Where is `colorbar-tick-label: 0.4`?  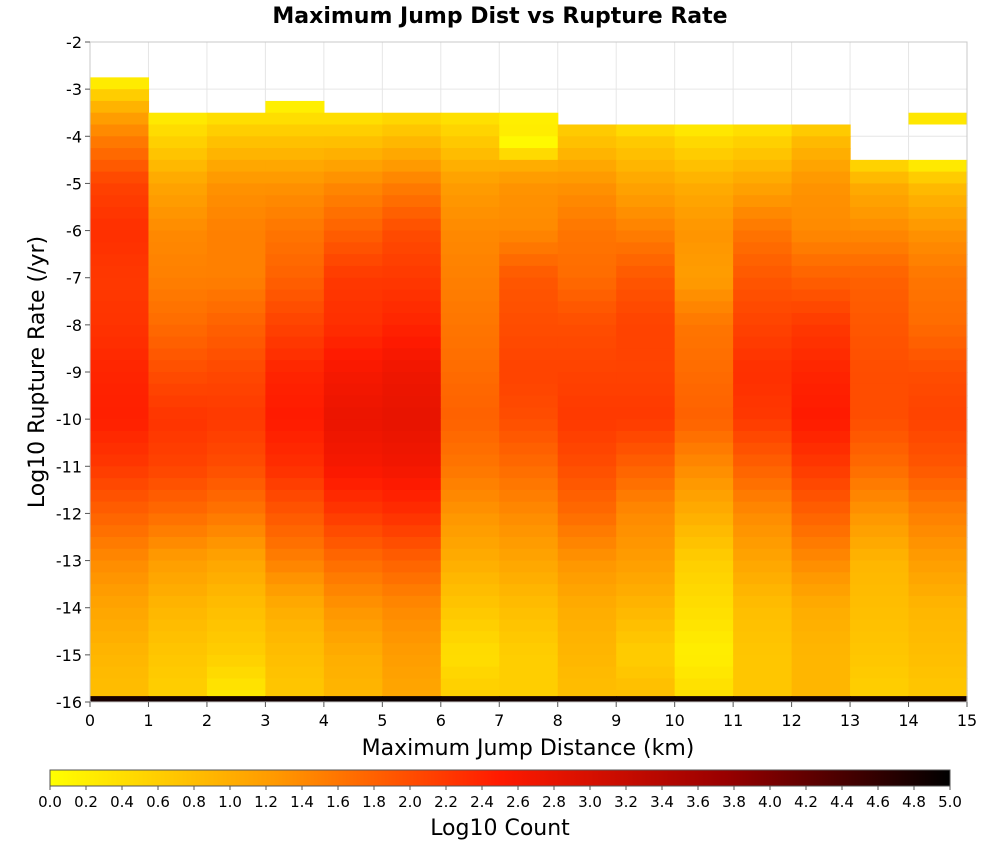
colorbar-tick-label: 0.4 is located at coordinates (122, 802).